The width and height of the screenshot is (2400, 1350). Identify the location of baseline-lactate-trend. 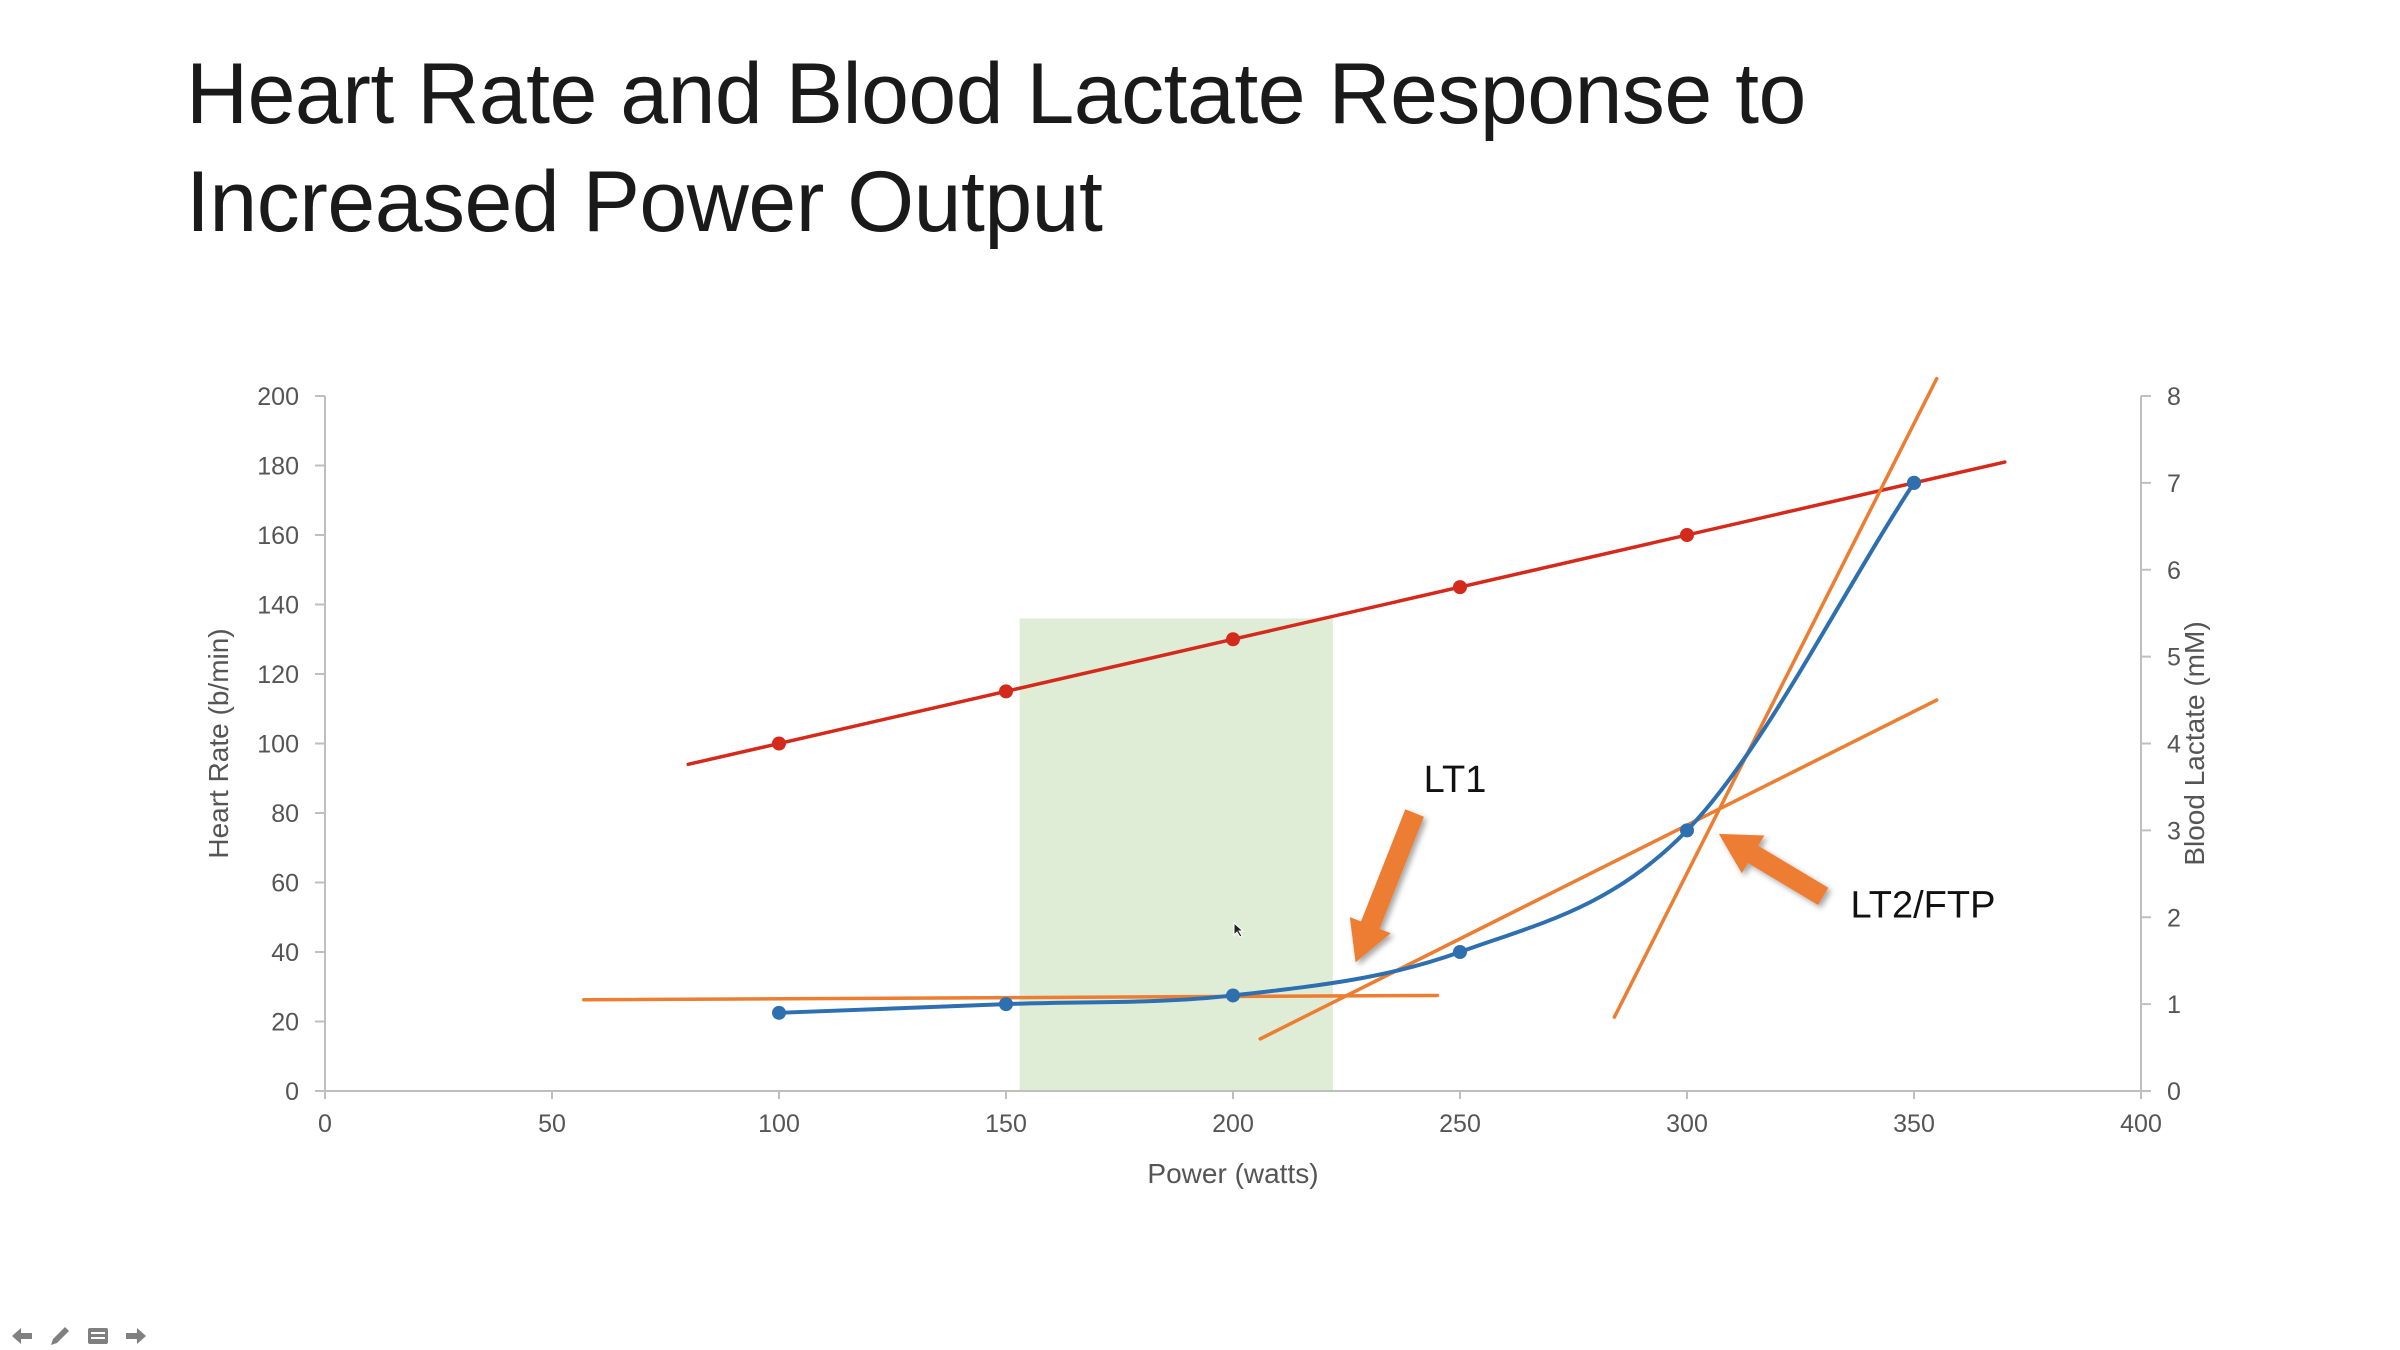
(1011, 997).